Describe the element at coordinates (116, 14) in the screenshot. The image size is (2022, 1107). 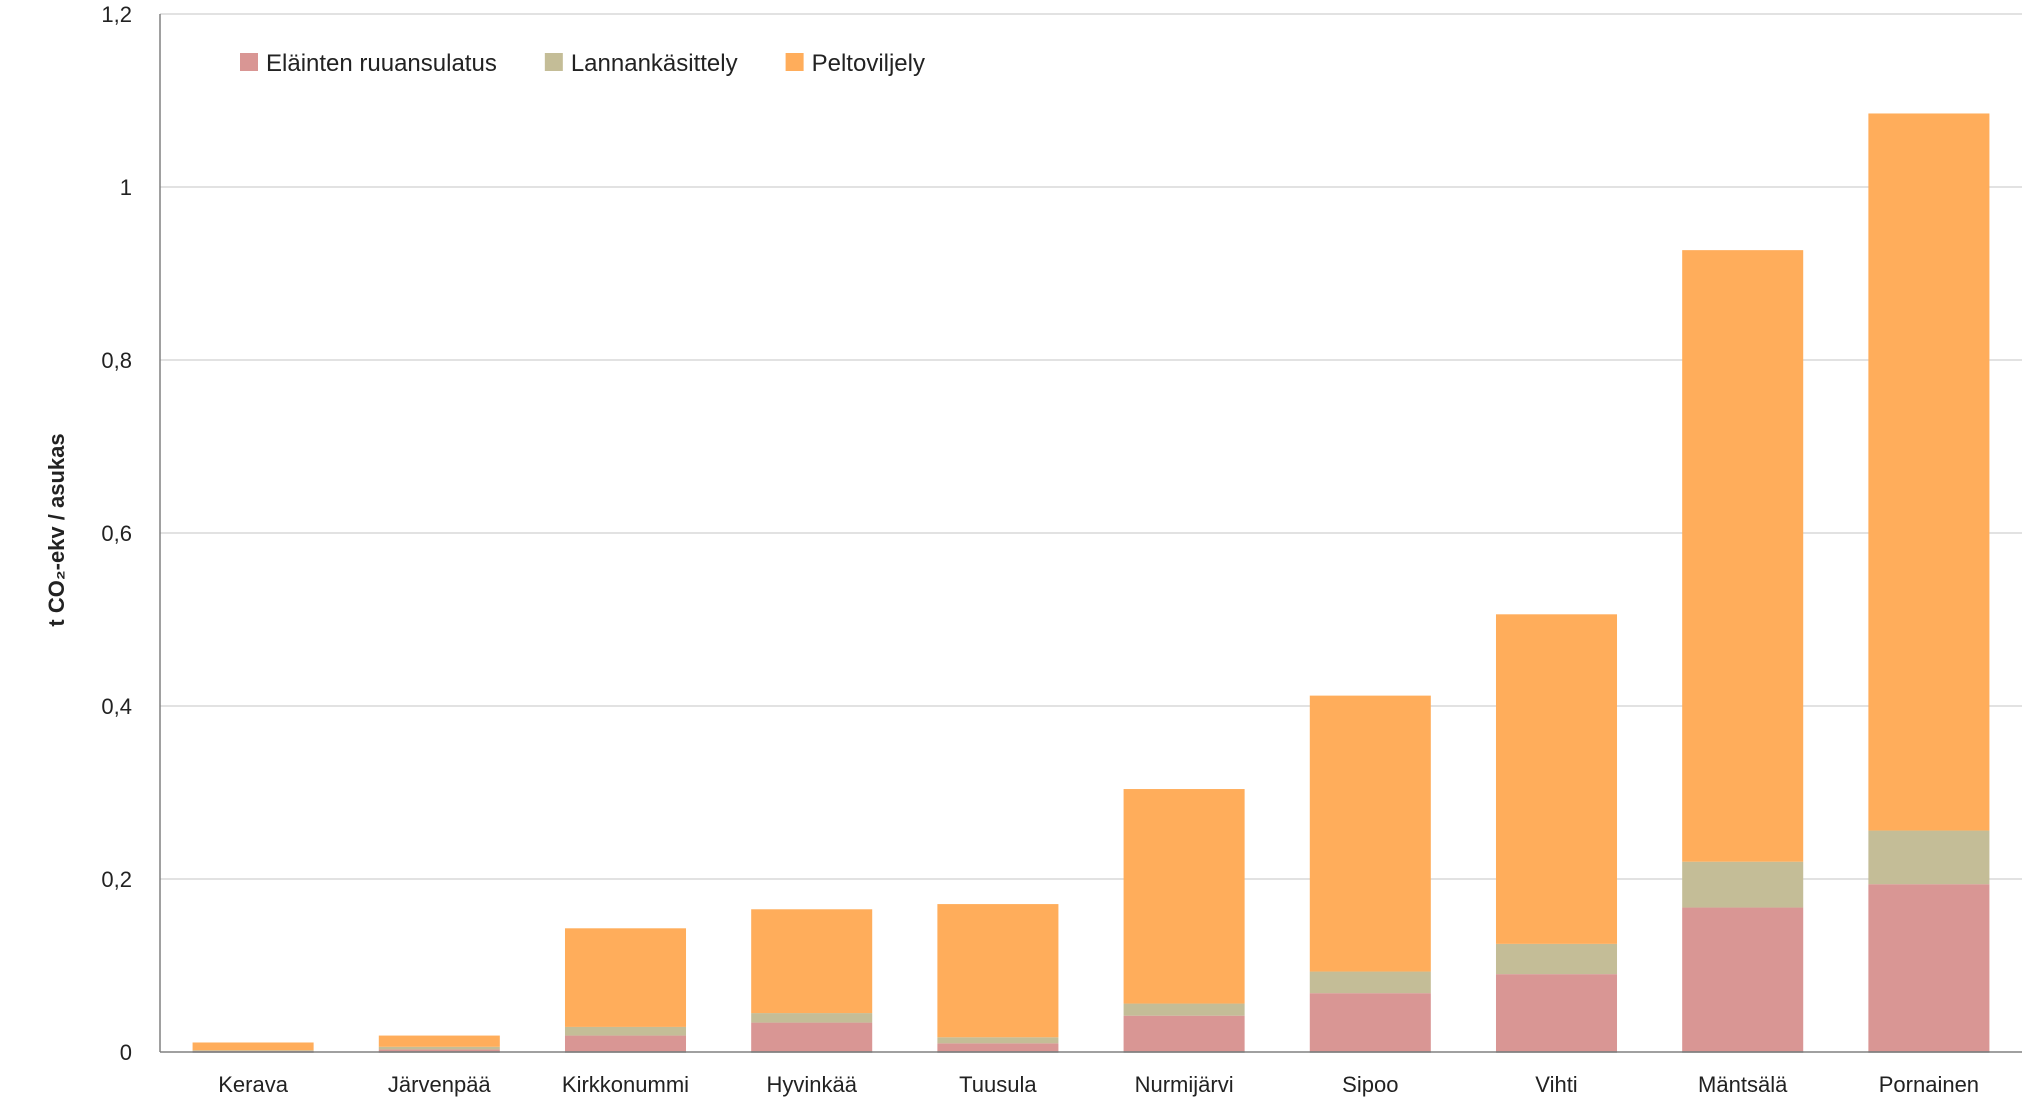
I see `y-tick-label: 1,2` at that location.